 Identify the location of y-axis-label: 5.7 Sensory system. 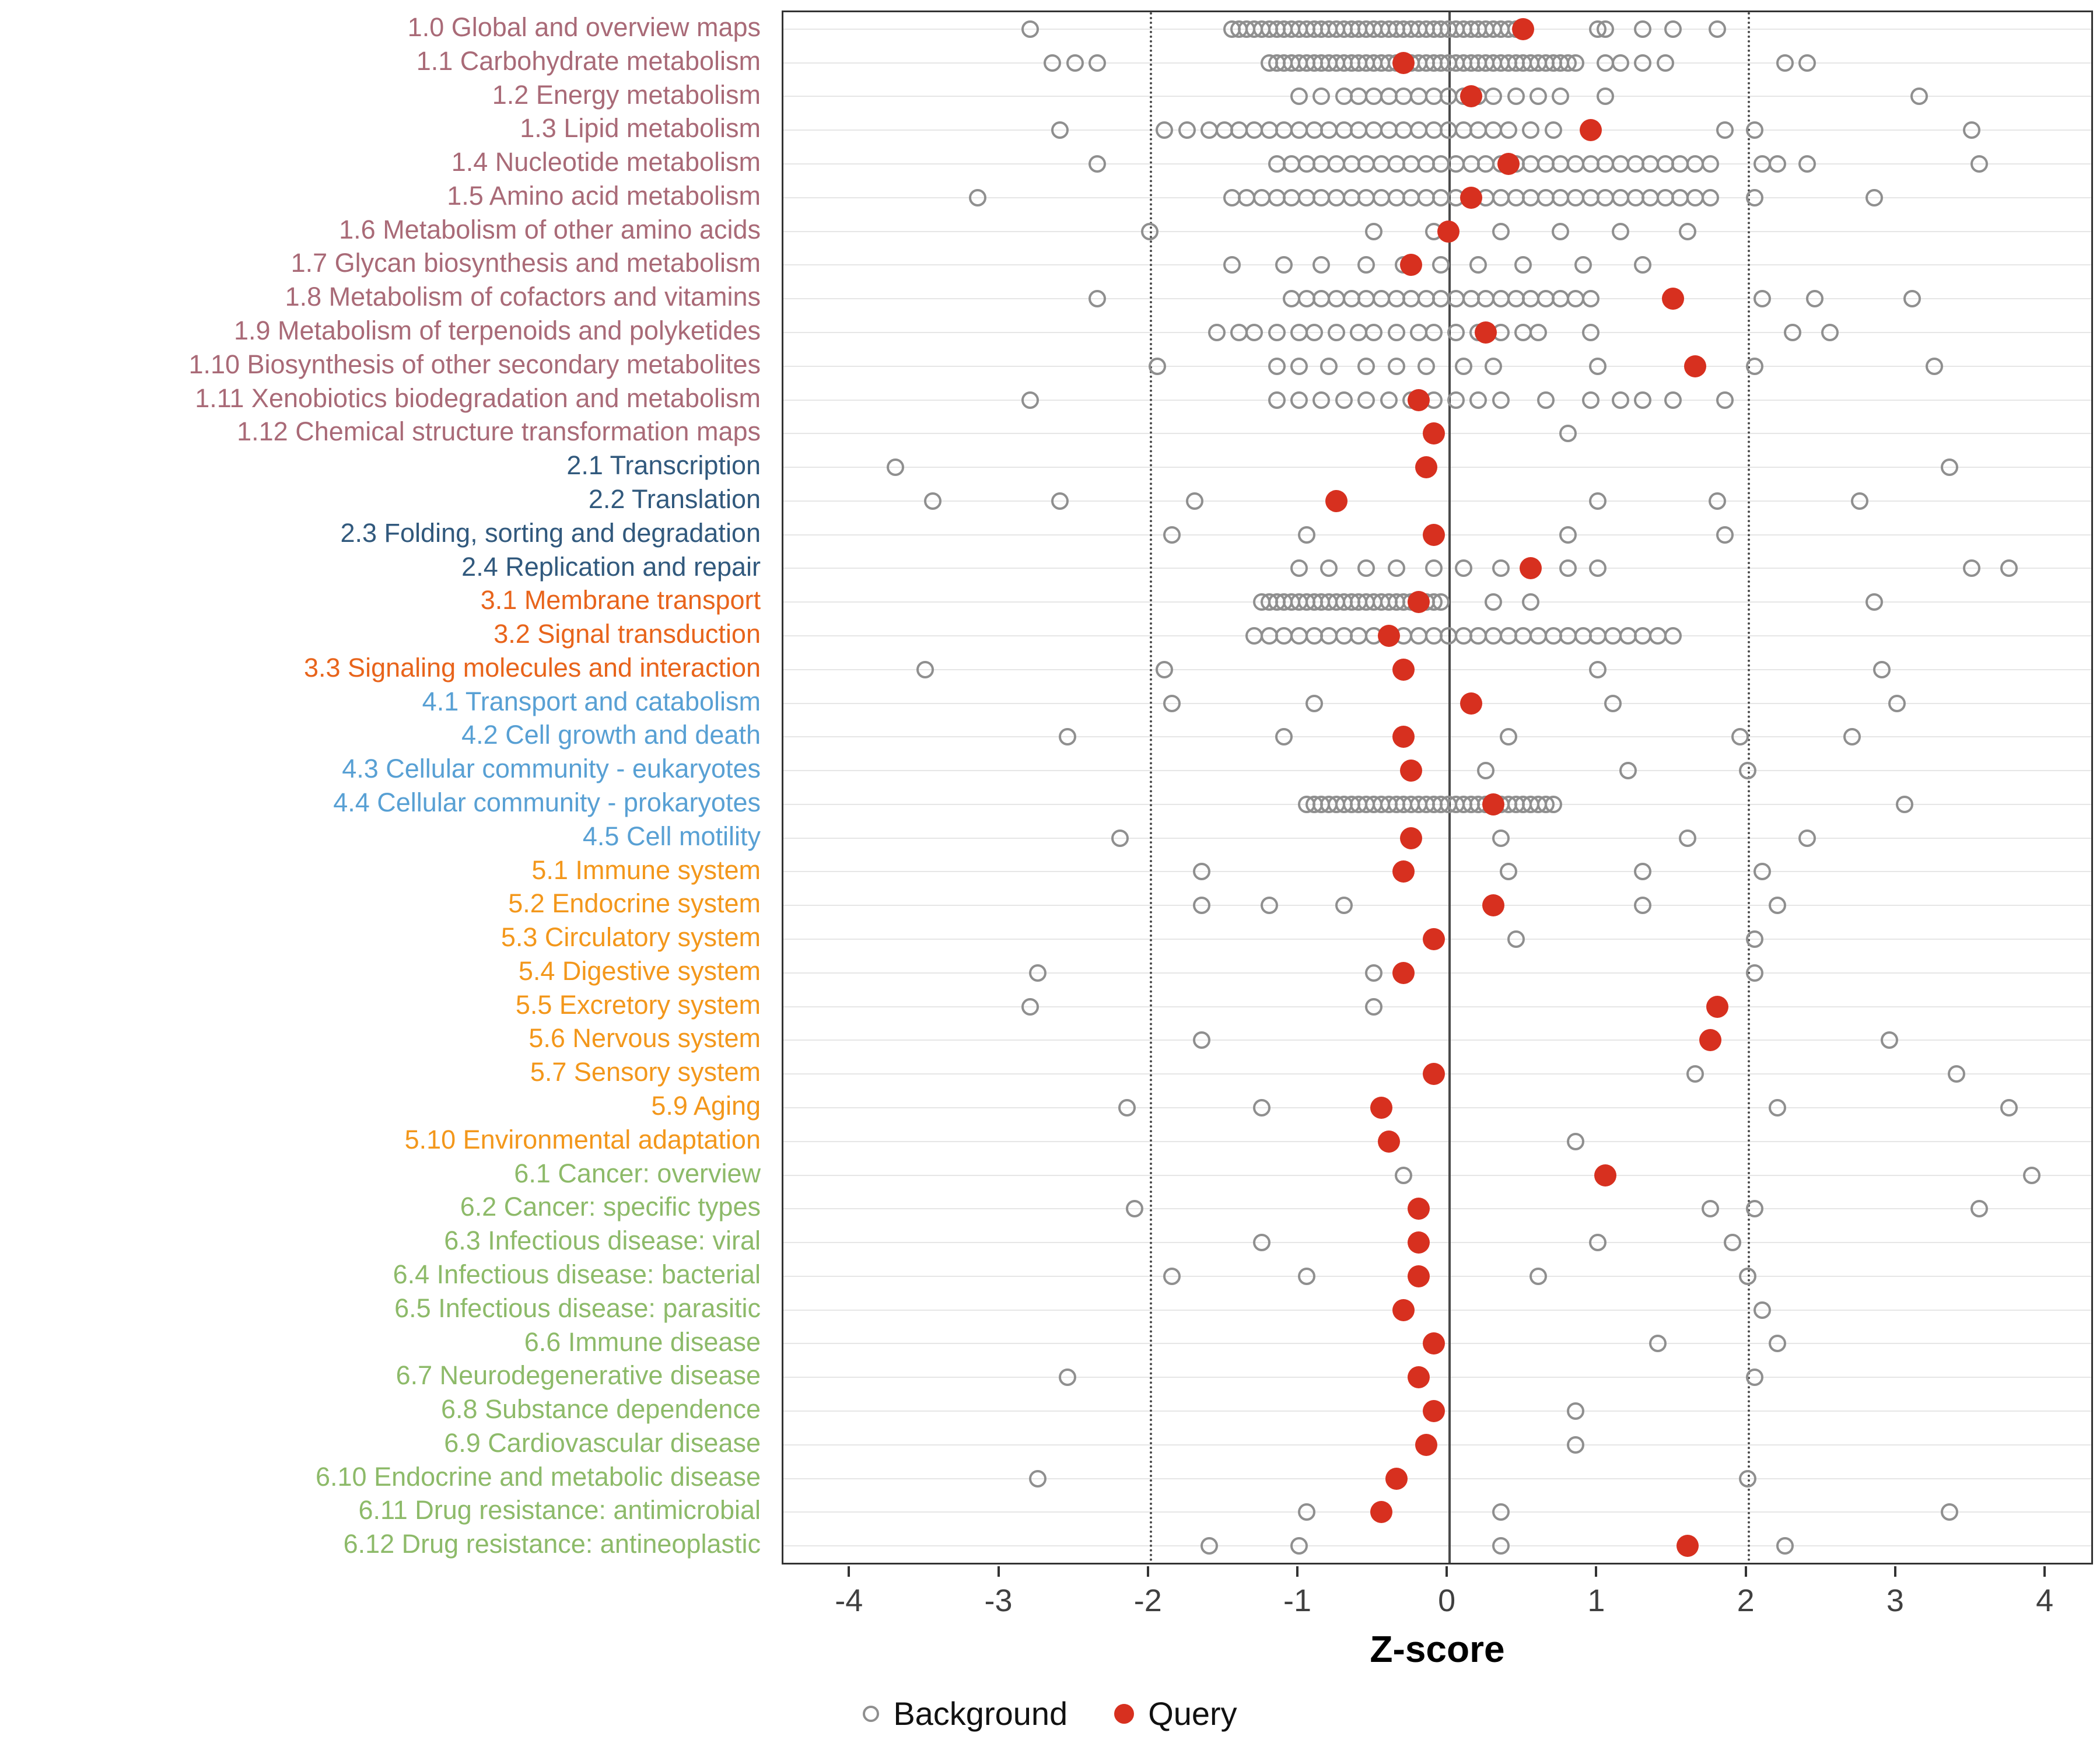
(645, 1072).